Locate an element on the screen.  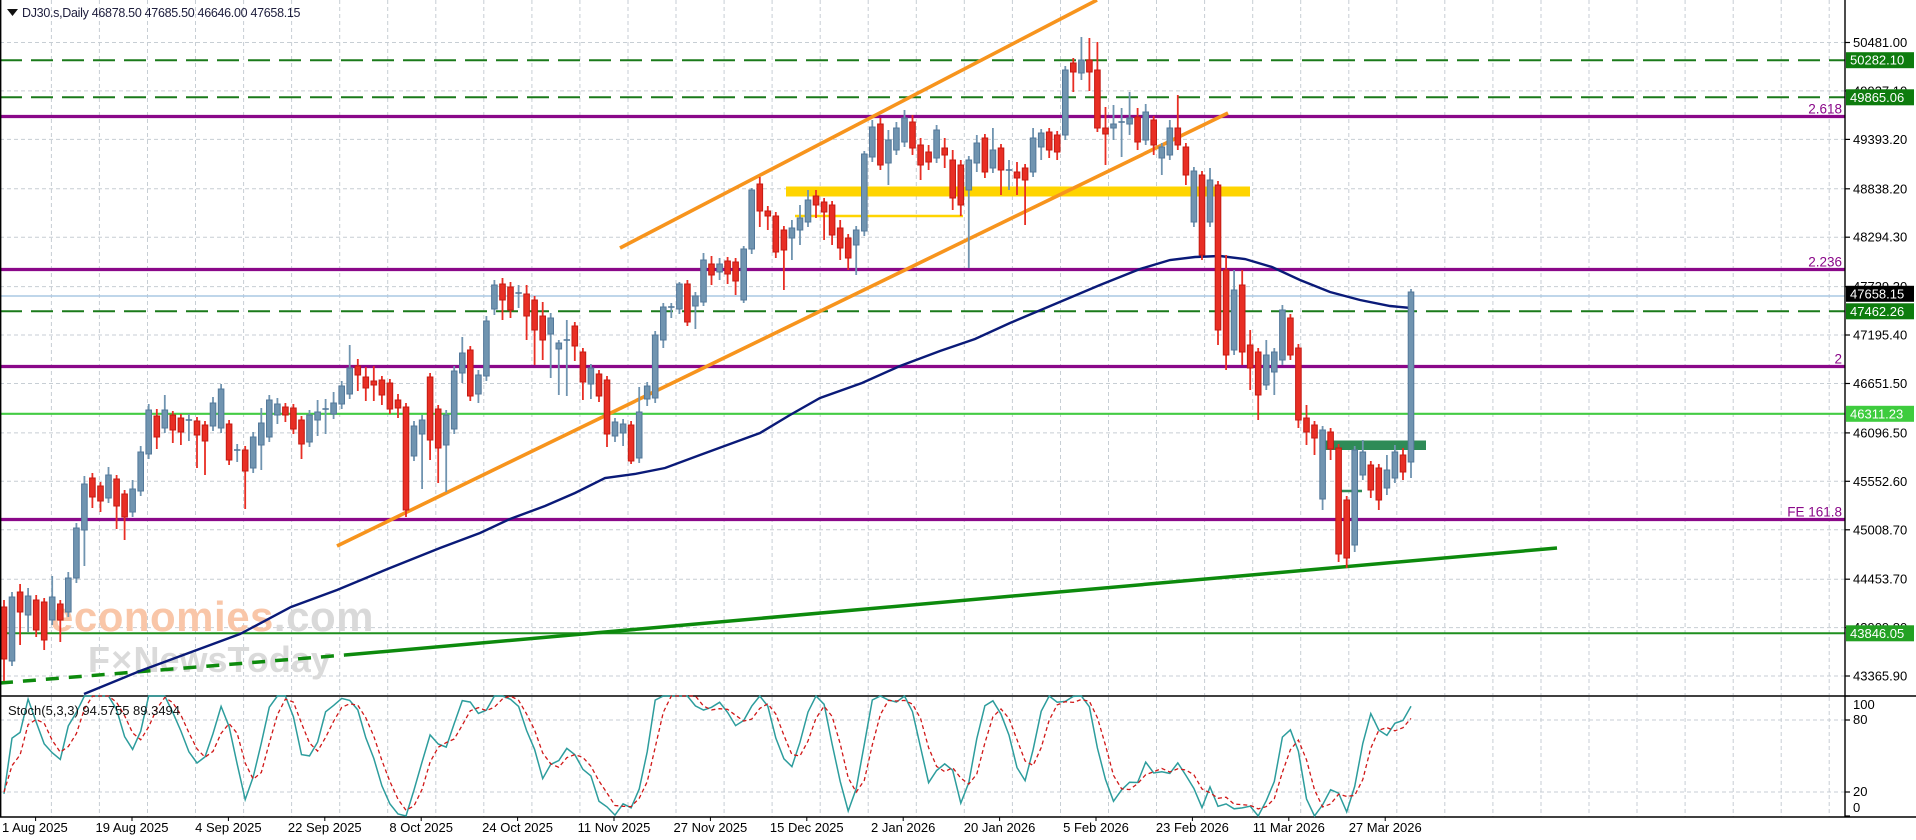
svg-text: 20 Jan 2026 is located at coordinates (1000, 827).